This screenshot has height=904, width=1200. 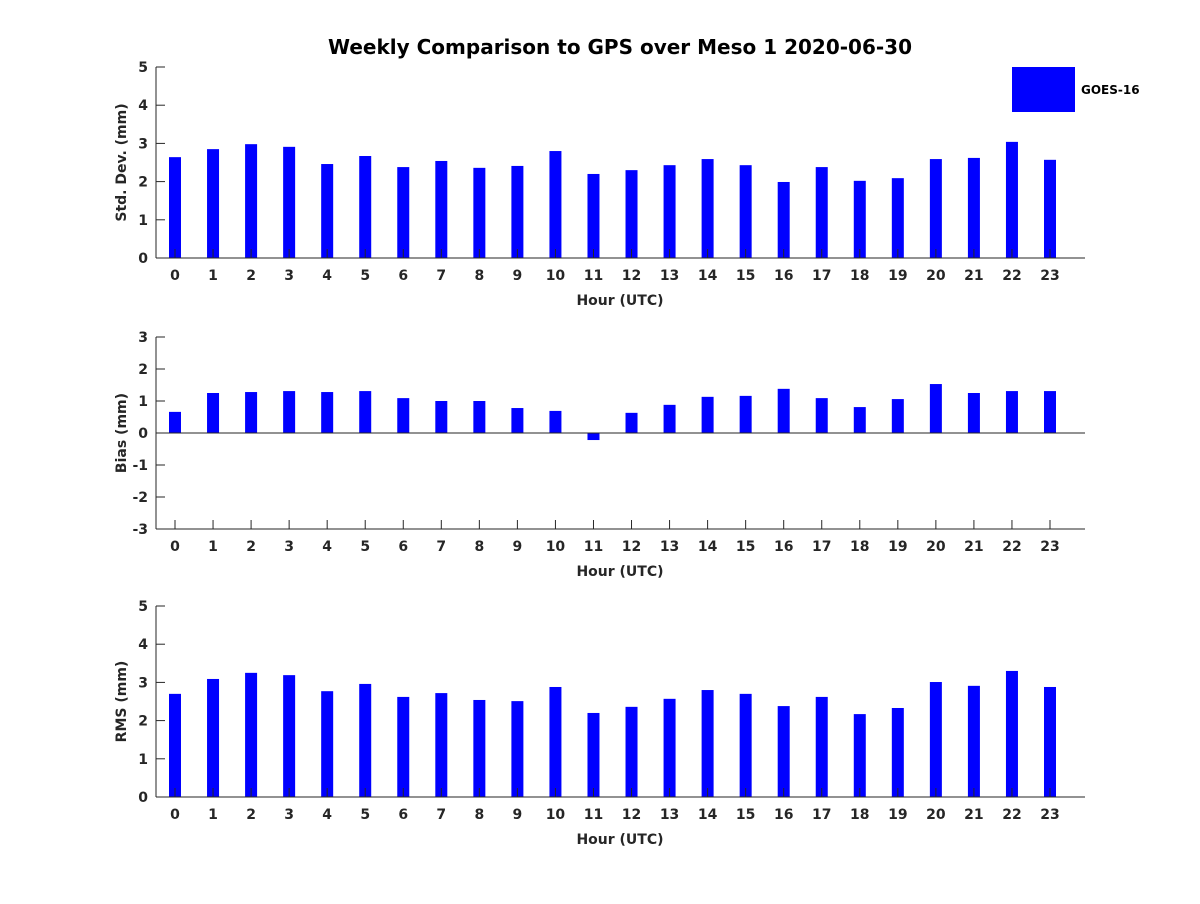 What do you see at coordinates (1076, 89) in the screenshot?
I see `legend: GOES-16` at bounding box center [1076, 89].